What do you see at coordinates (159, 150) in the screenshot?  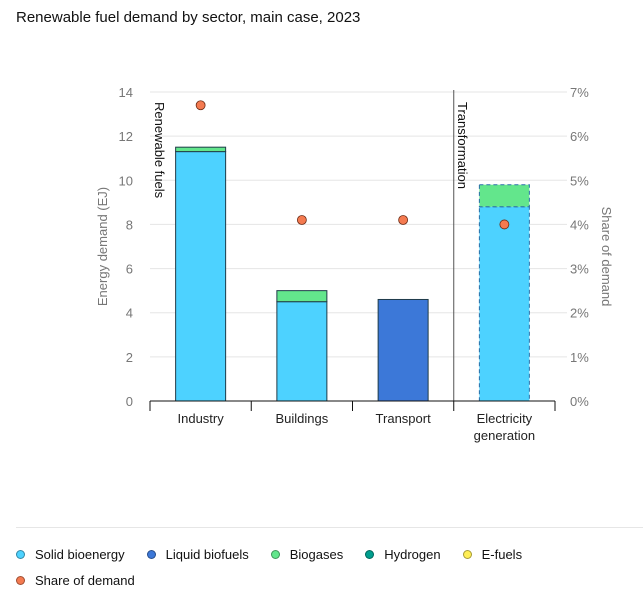 I see `annotation-renewable-fuels: Renewable fuels` at bounding box center [159, 150].